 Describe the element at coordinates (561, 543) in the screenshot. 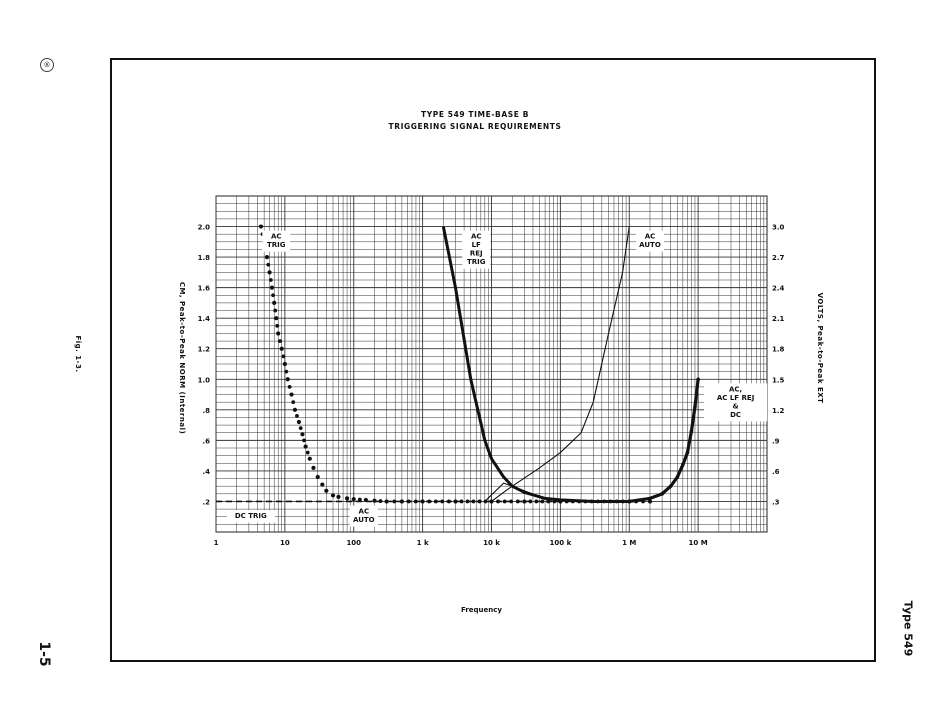

I see `x-tick-label: 100 k` at that location.